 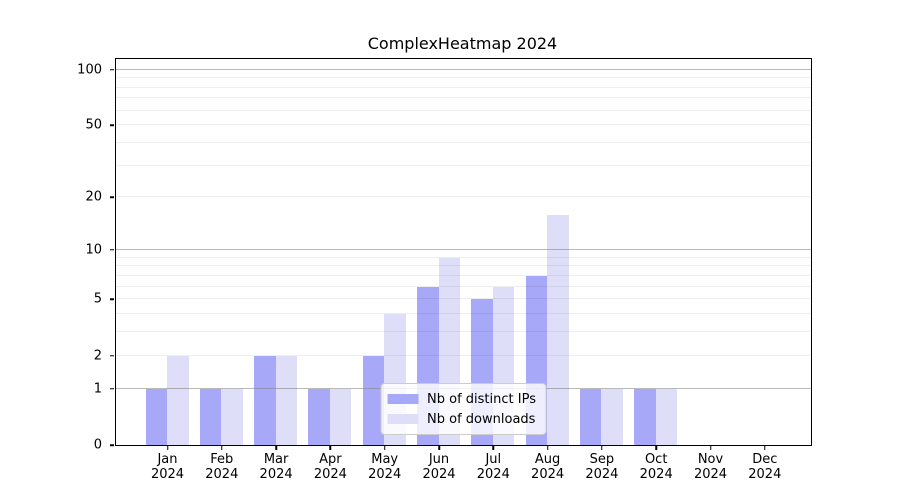 I want to click on x-tick-label: Jun 2024, so click(x=439, y=467).